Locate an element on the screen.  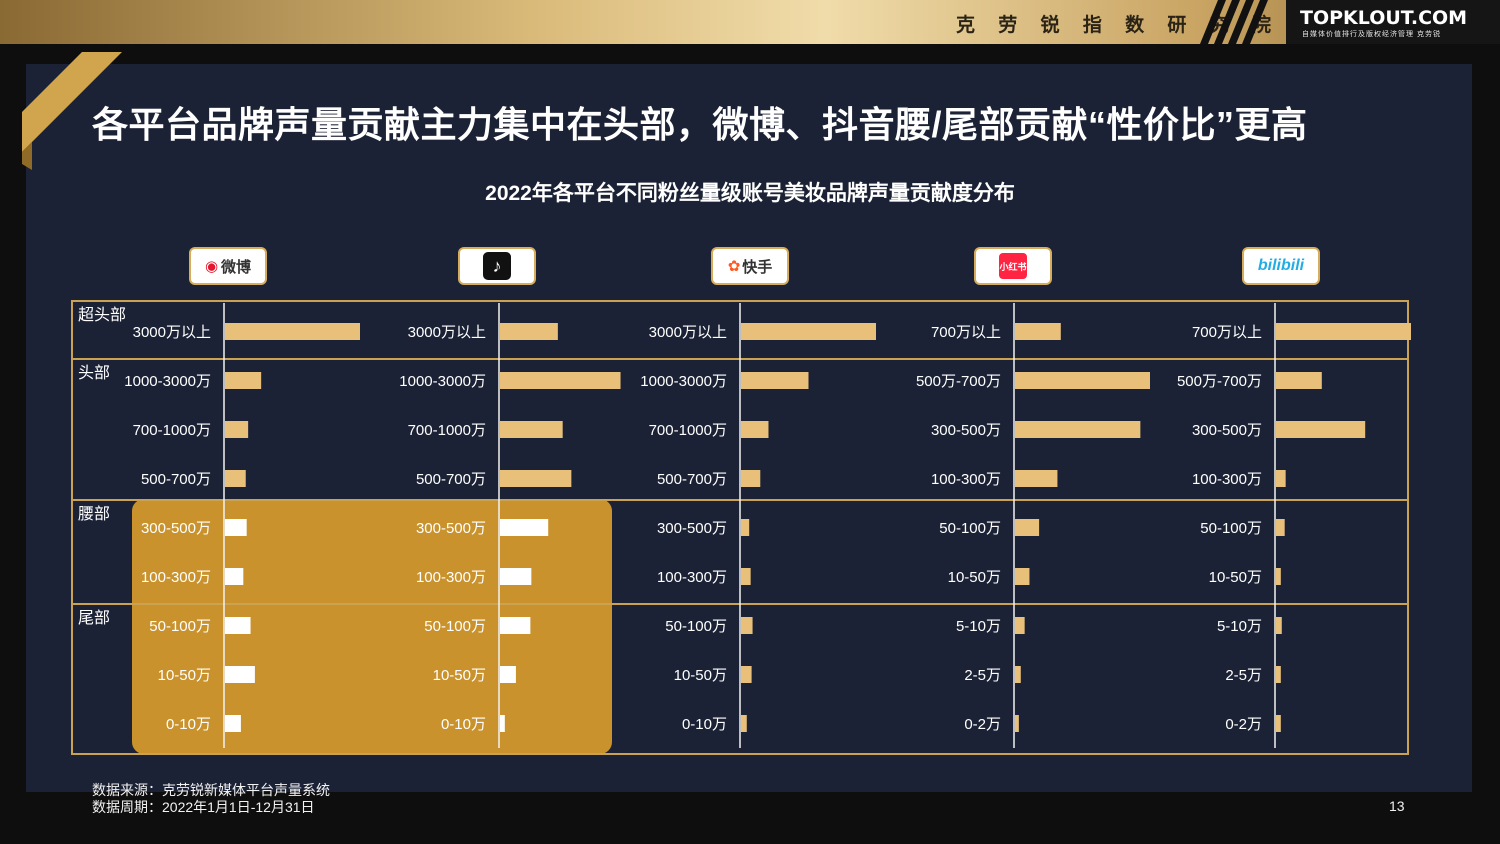
kuaishou-logo-text: 快手 is located at coordinates (757, 267).